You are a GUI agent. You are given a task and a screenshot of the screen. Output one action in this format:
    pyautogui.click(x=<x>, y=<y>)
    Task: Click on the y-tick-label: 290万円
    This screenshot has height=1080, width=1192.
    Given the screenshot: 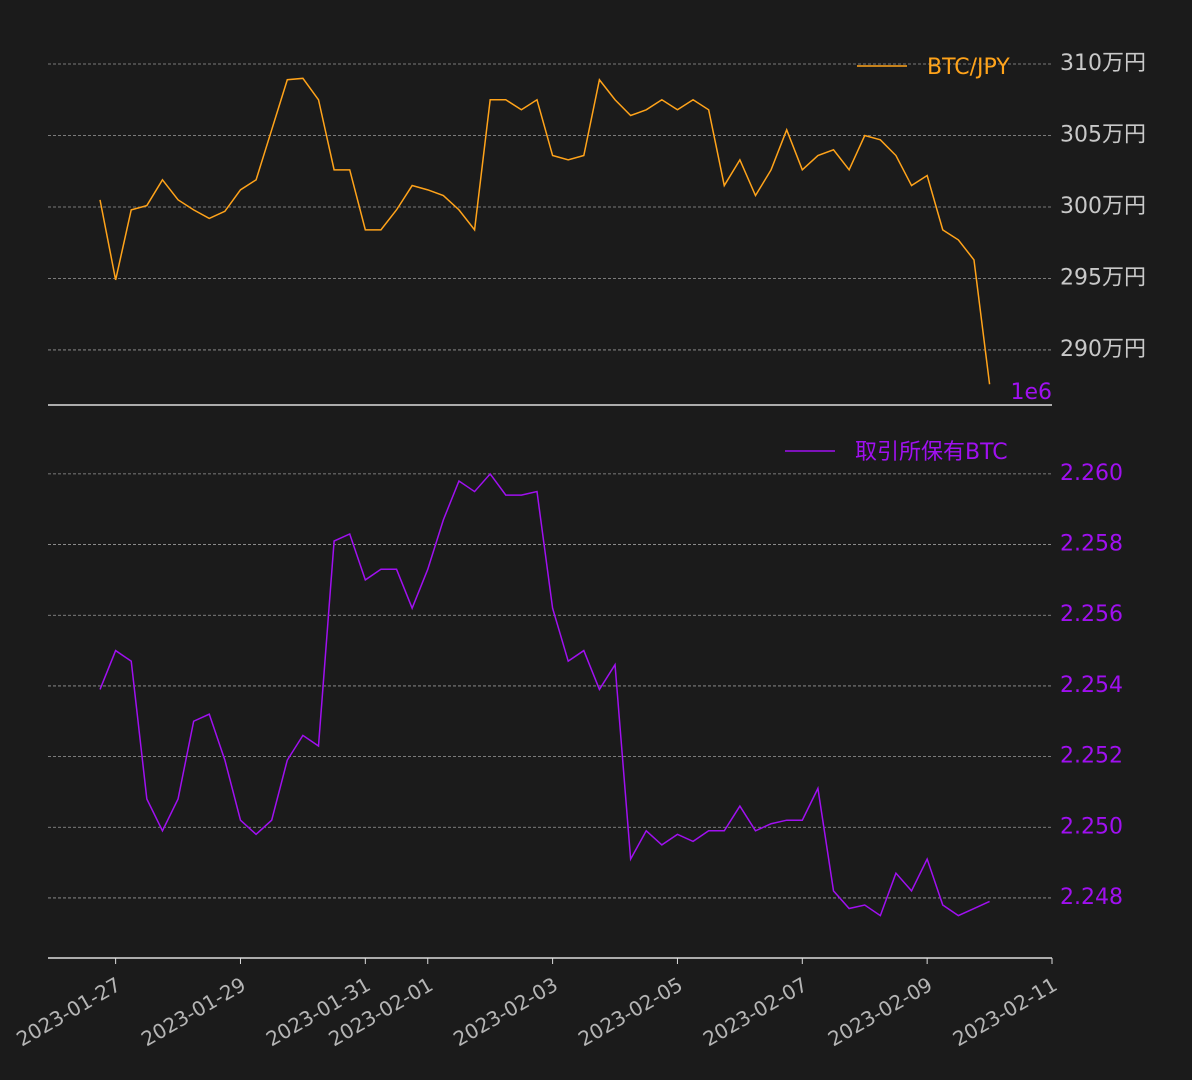 What is the action you would take?
    pyautogui.click(x=1103, y=349)
    